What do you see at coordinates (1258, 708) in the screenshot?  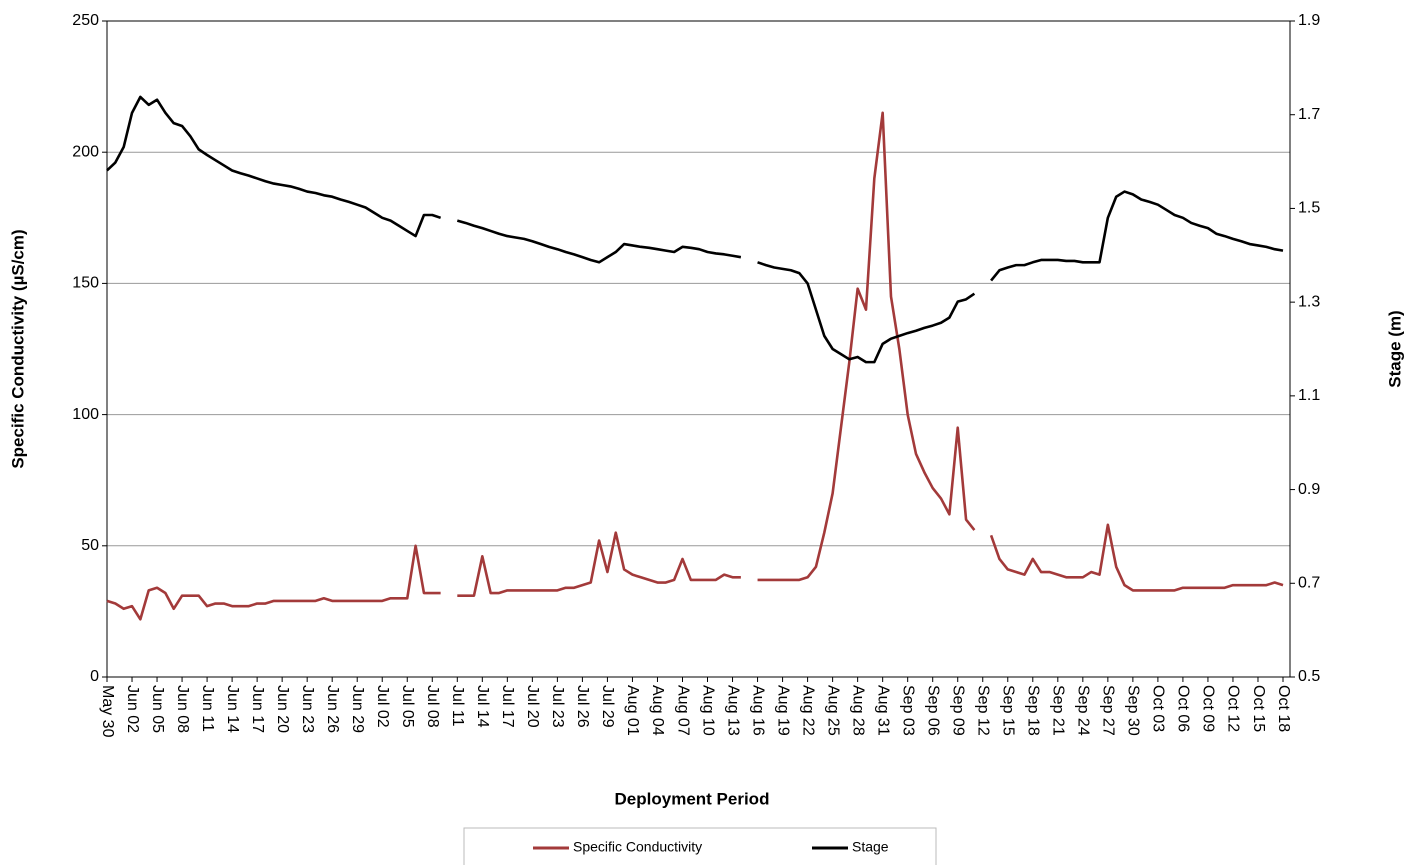 I see `x-tick-label: Oct 15` at bounding box center [1258, 708].